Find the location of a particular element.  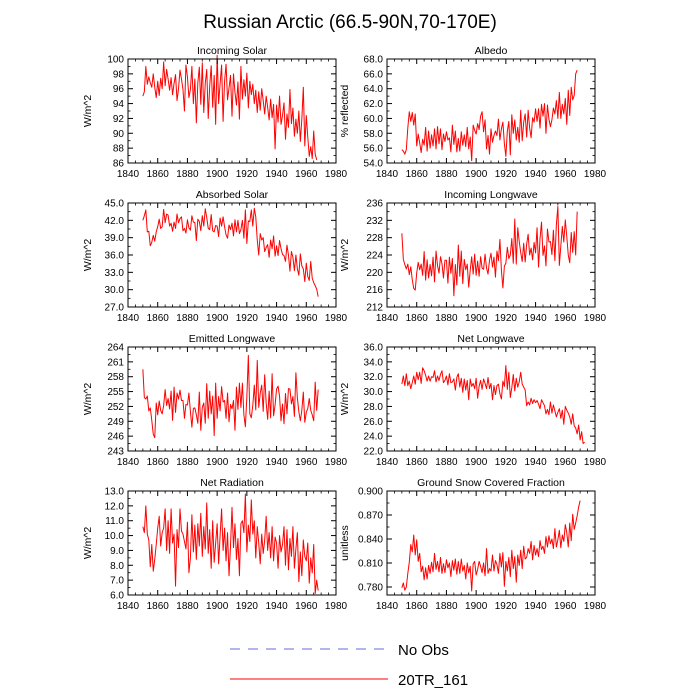

panel-emitted-longwave-ytick-label: 252 is located at coordinates (115, 407).